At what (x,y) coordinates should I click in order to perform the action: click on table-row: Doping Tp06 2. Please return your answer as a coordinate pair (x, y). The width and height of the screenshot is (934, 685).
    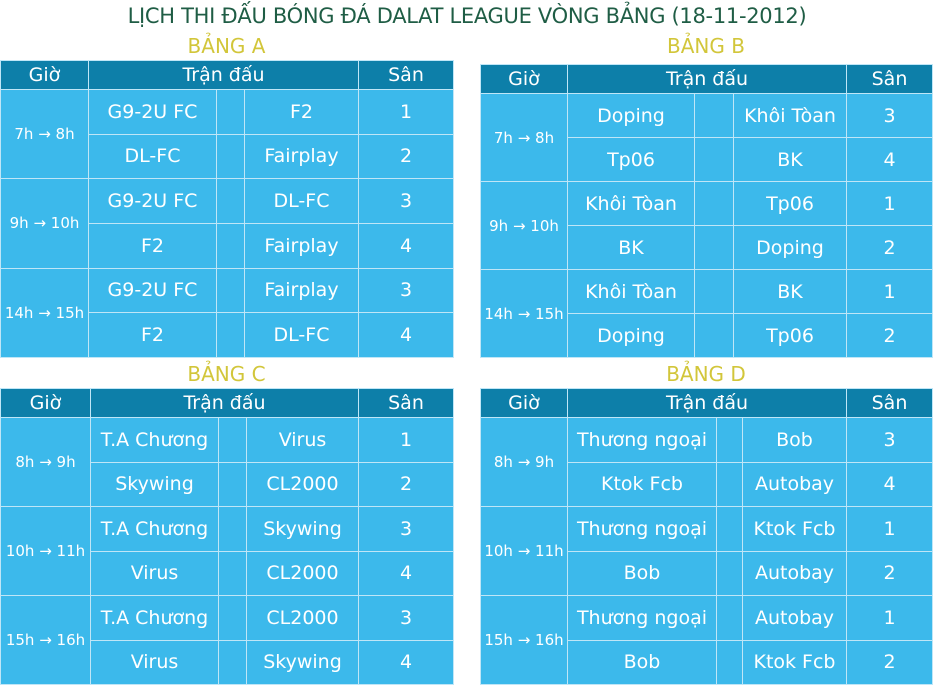
    Looking at the image, I should click on (707, 335).